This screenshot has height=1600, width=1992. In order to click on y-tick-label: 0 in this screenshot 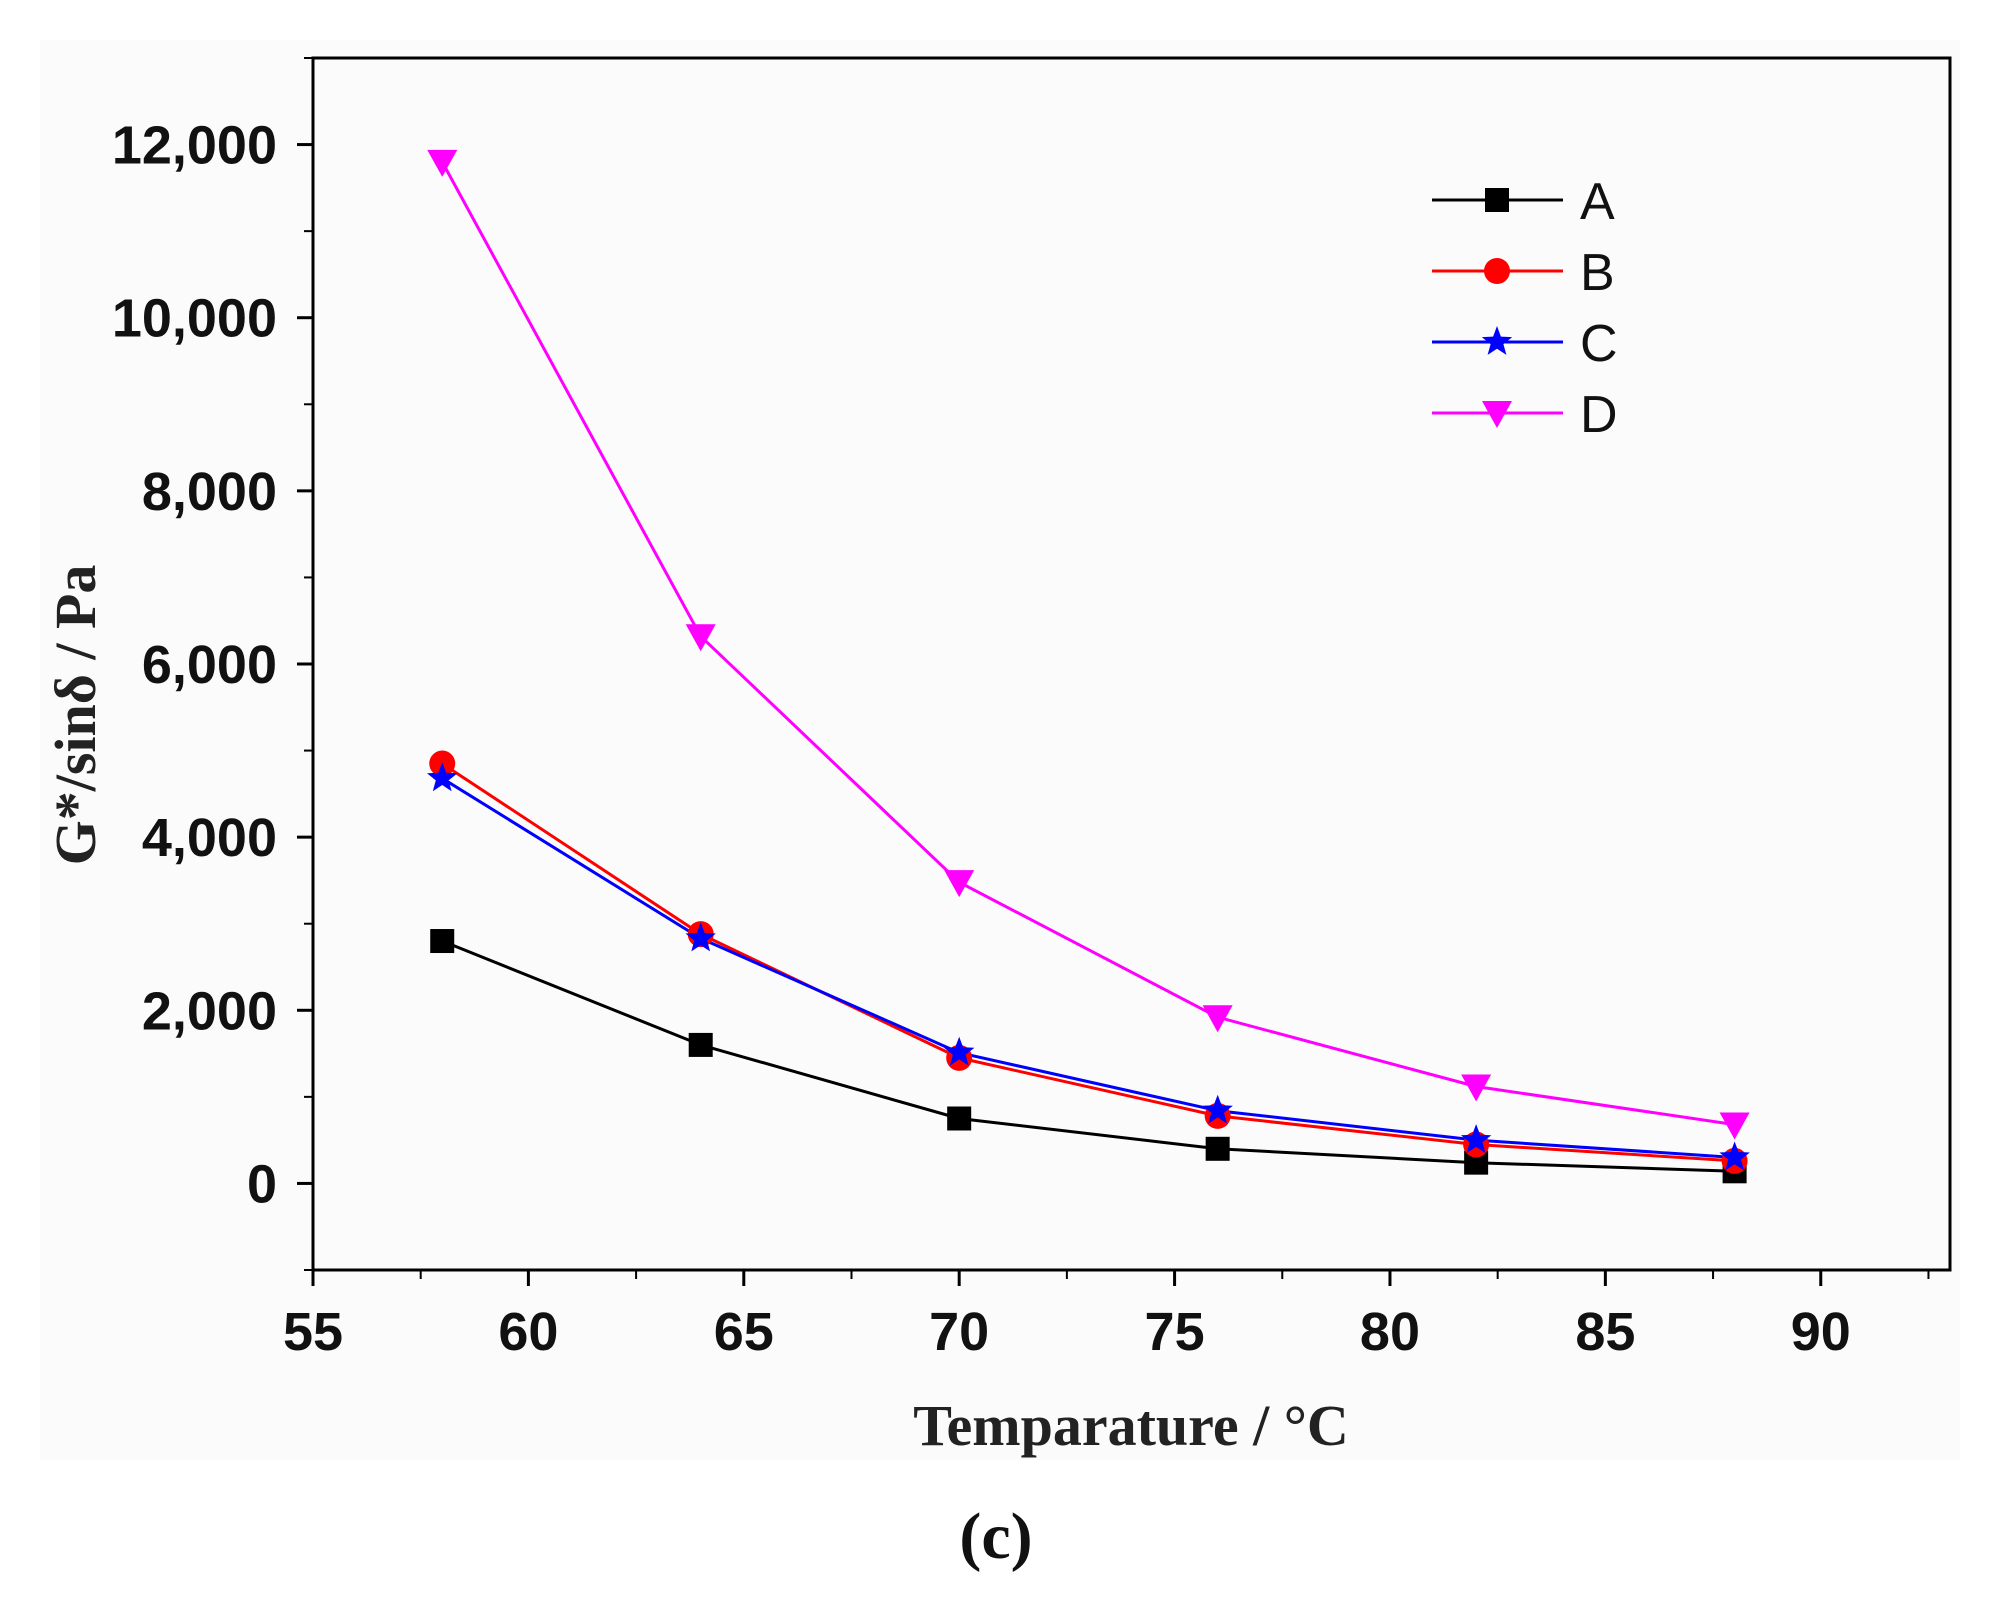, I will do `click(262, 1184)`.